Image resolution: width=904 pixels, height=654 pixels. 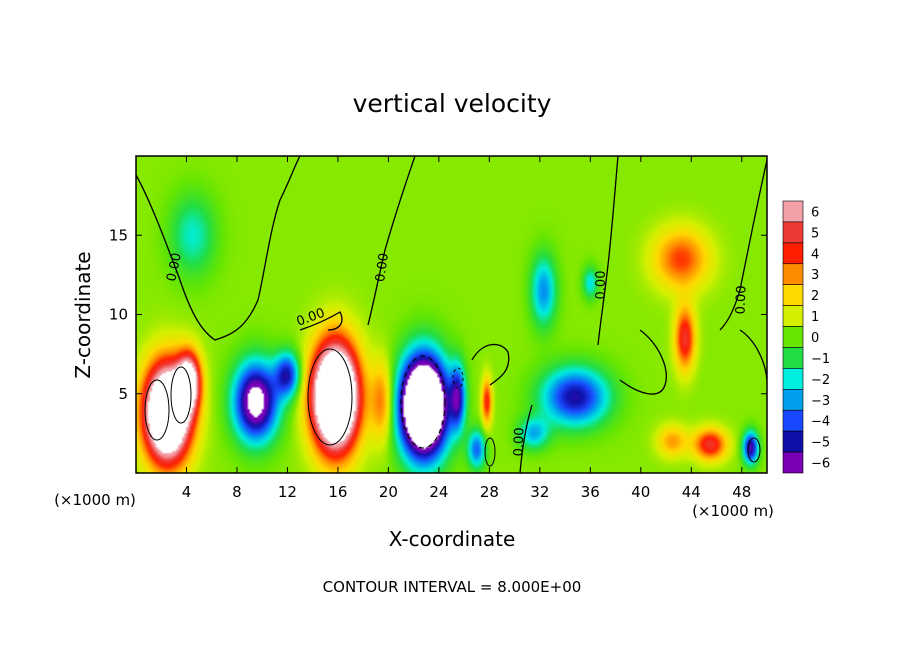 What do you see at coordinates (287, 492) in the screenshot?
I see `x-tick-label: 12` at bounding box center [287, 492].